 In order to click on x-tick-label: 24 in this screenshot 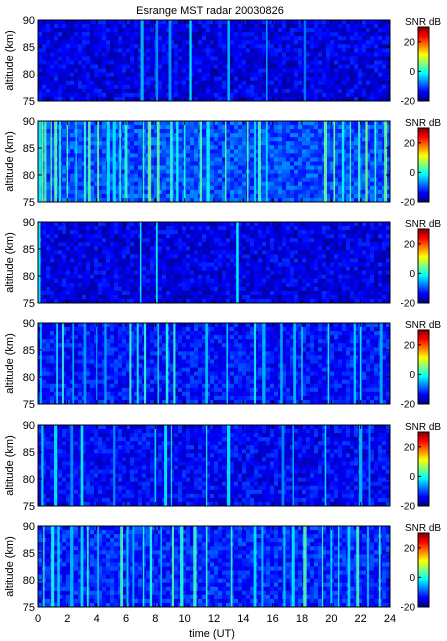, I will do `click(390, 619)`.